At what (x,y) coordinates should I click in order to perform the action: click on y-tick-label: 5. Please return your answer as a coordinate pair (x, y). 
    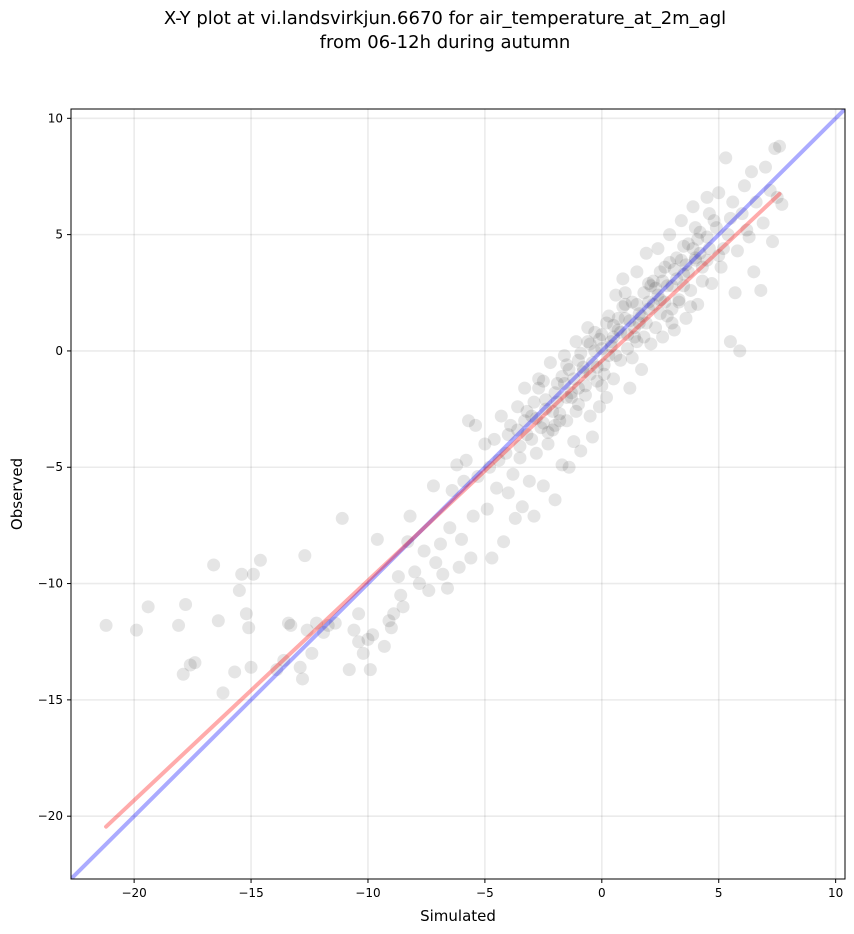
    Looking at the image, I should click on (59, 235).